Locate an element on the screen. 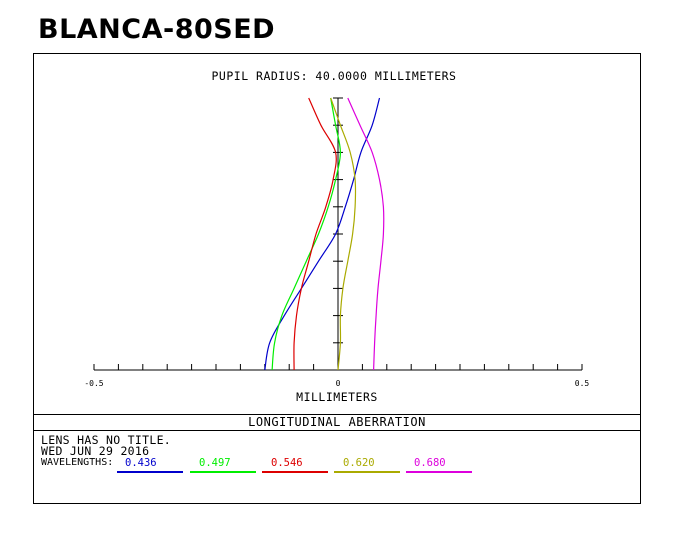 This screenshot has width=674, height=536. caption-divider-bottom is located at coordinates (337, 430).